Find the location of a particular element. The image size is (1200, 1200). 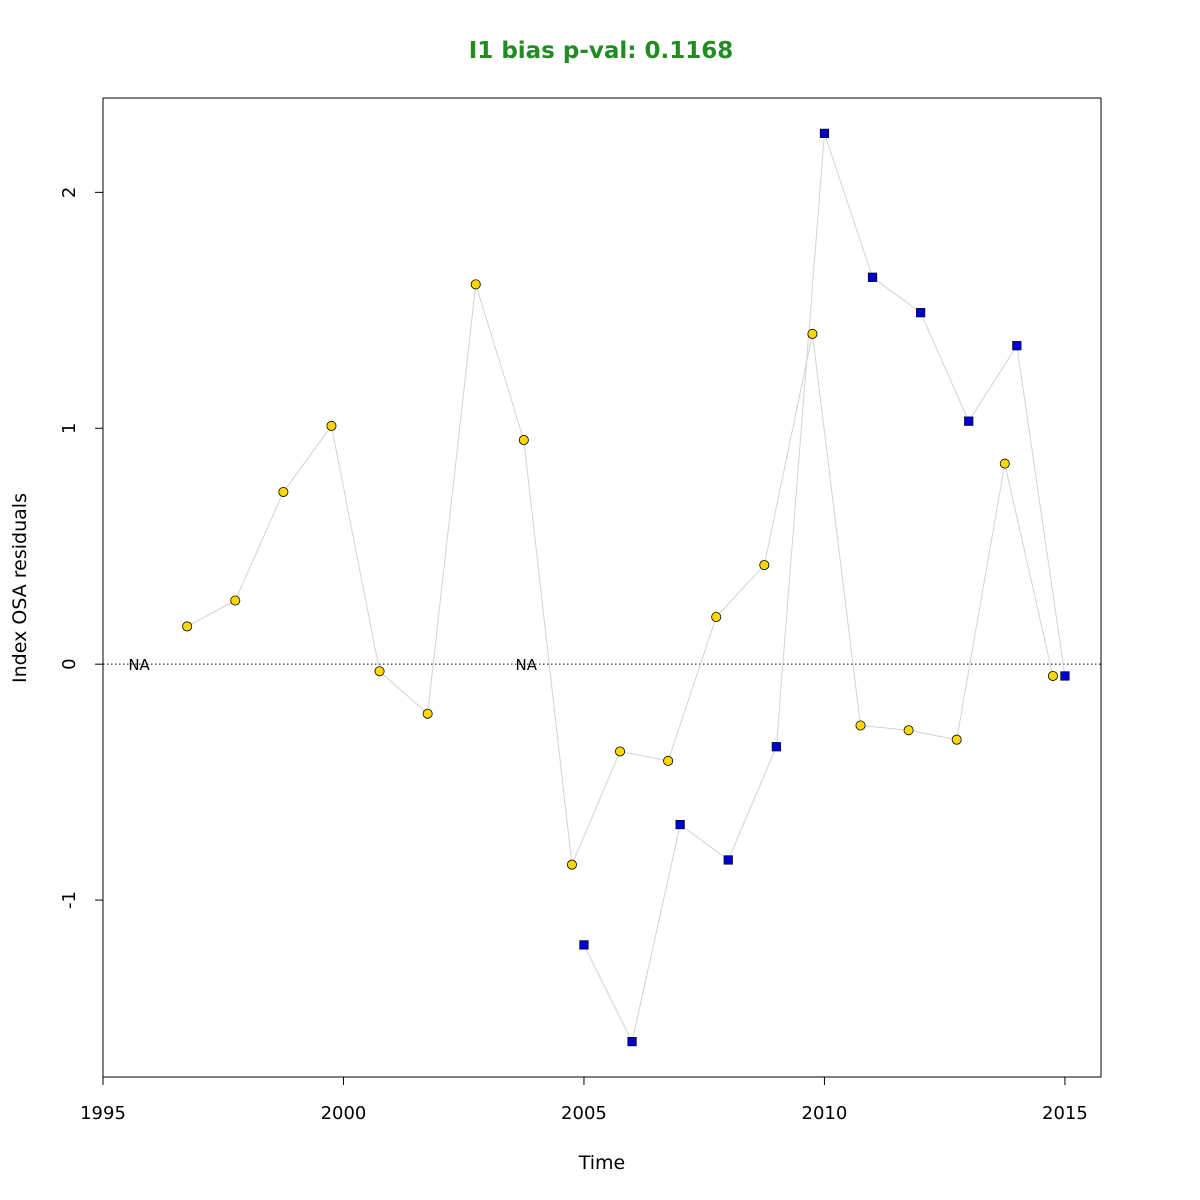

y-tick-label: 1 is located at coordinates (69, 428).